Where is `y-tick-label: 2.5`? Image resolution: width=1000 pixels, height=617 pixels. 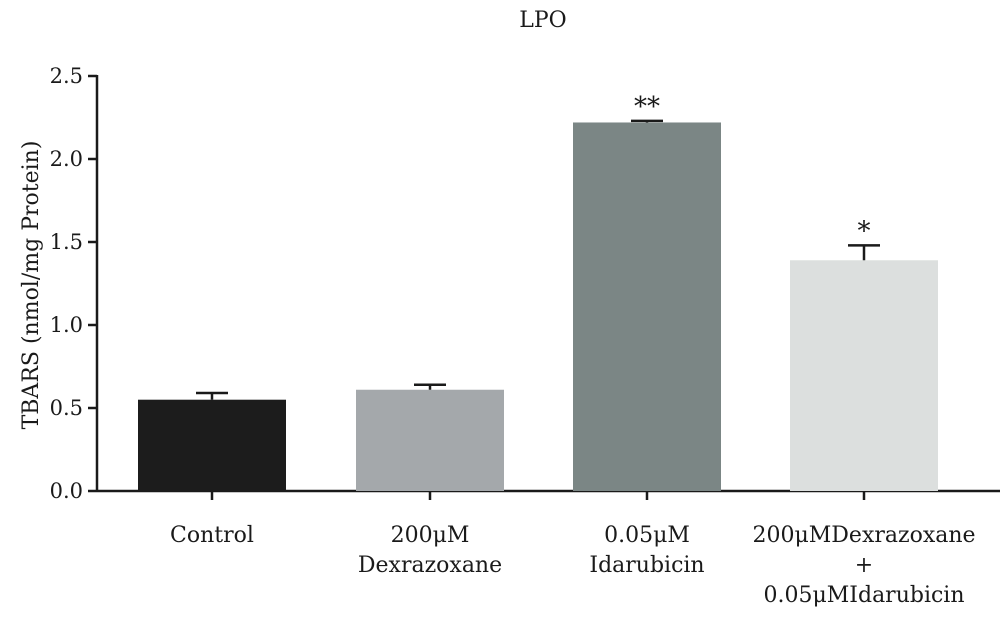
y-tick-label: 2.5 is located at coordinates (66, 76).